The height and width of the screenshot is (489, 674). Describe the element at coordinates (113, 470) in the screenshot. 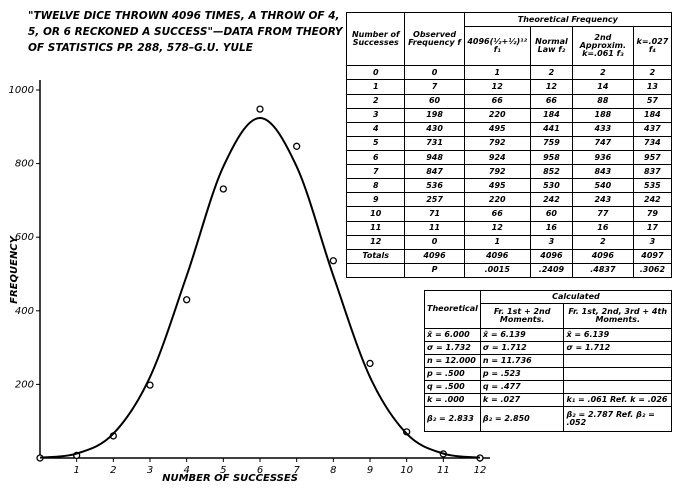

I see `x-tick-label: 2` at that location.